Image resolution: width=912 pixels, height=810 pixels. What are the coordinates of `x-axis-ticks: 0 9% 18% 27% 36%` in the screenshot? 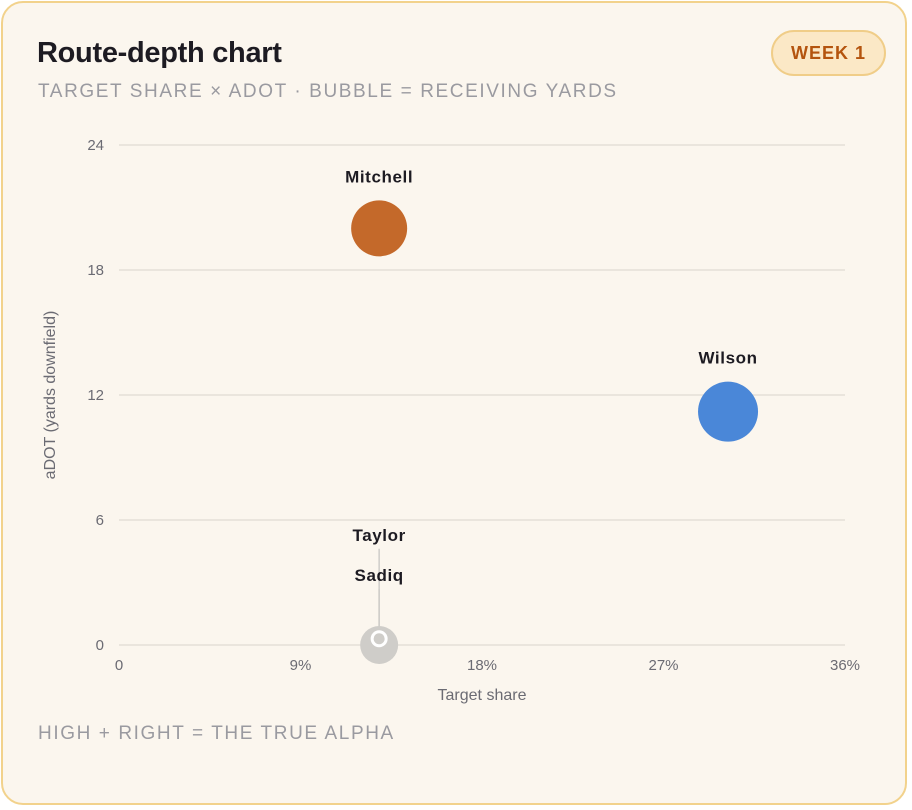 It's located at (487, 665).